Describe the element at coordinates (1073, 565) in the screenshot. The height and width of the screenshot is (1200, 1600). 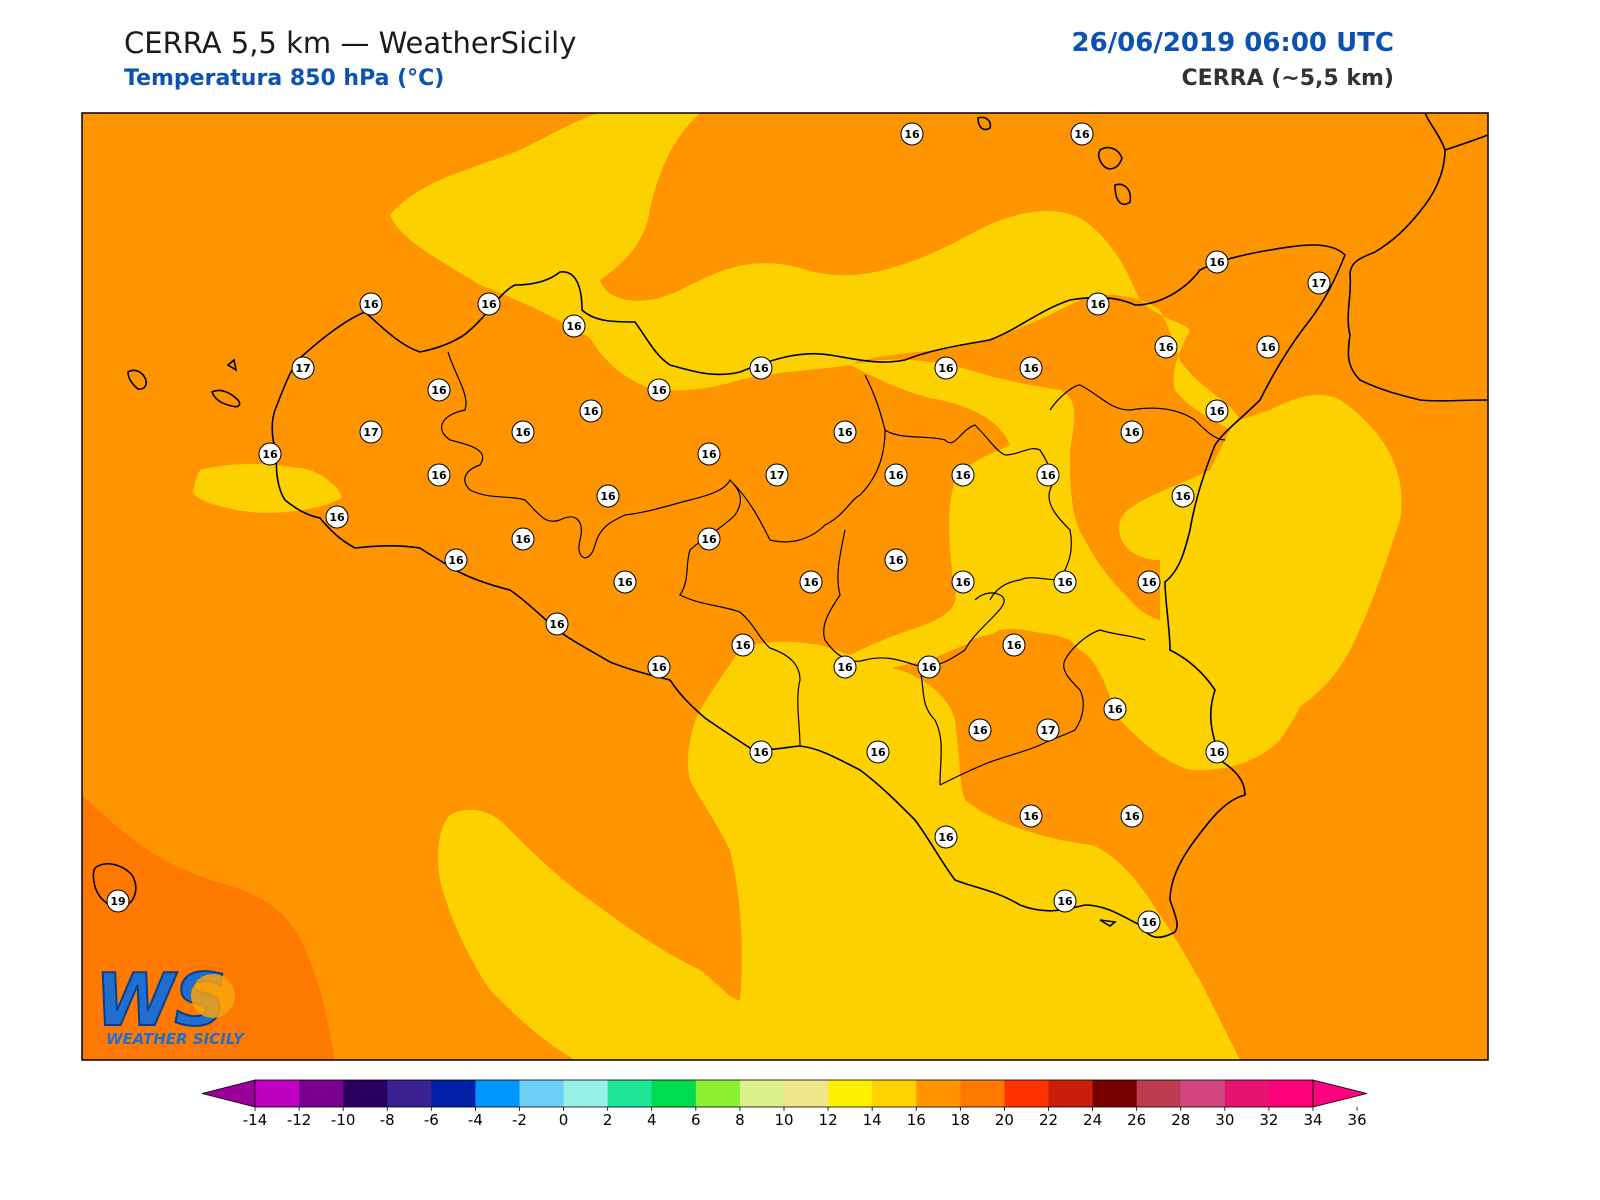
I see `fill-14-16-central` at that location.